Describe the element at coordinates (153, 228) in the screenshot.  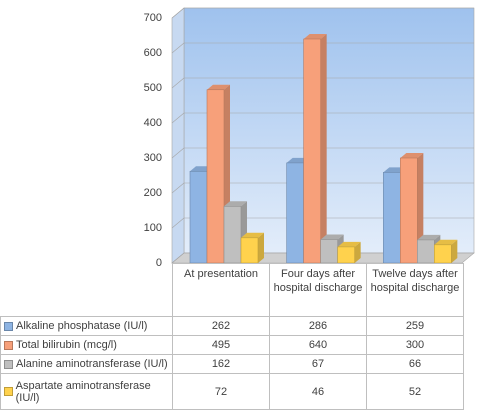
I see `y-tick-label: 100` at that location.